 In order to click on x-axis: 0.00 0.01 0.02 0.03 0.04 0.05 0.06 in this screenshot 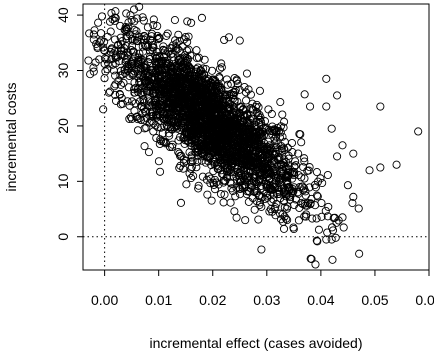, I will do `click(262, 289)`.